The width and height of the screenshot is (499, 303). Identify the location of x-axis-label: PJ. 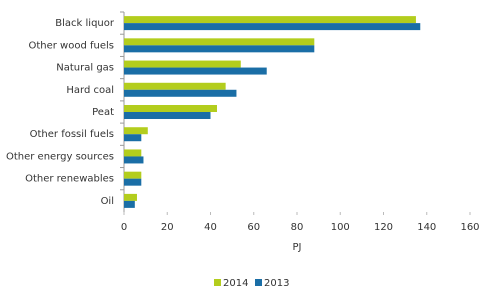
(297, 247).